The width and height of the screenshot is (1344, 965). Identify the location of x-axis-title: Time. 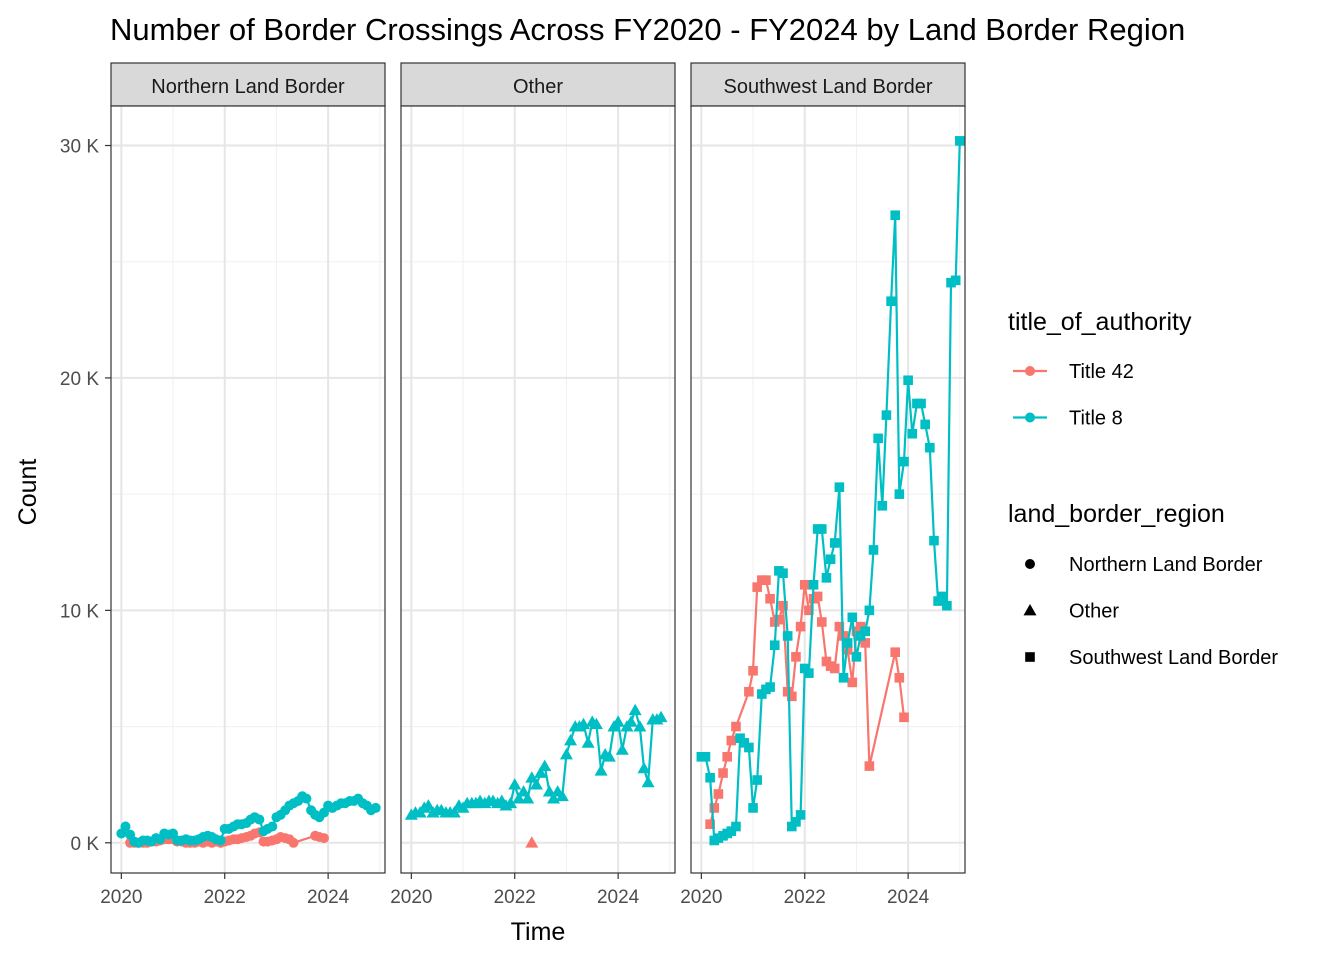
(538, 932).